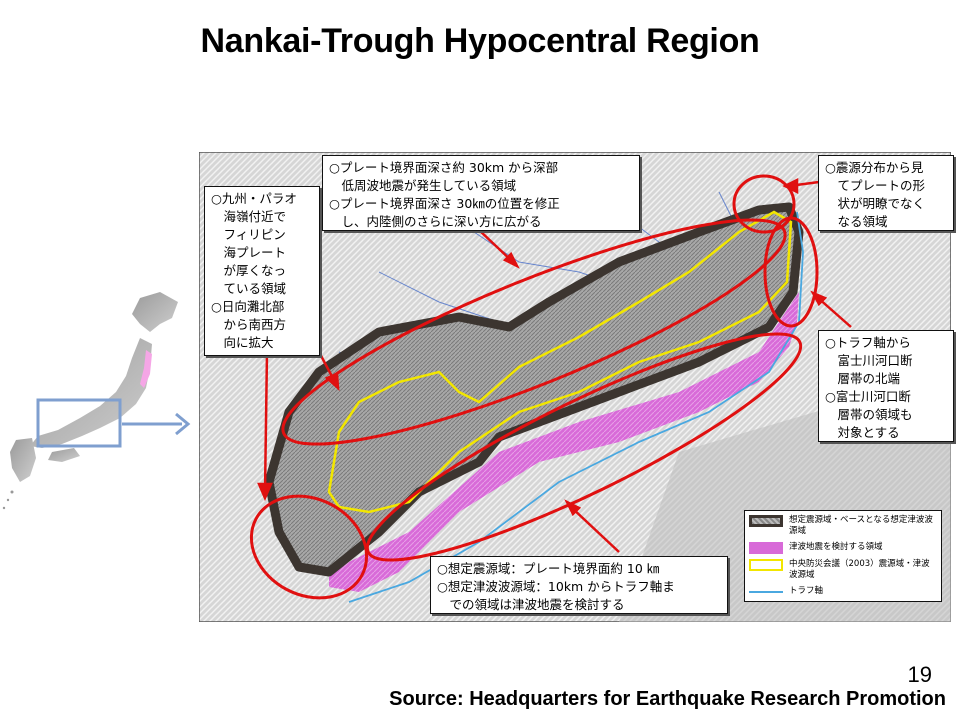 Image resolution: width=960 pixels, height=720 pixels. What do you see at coordinates (766, 521) in the screenshot?
I see `legend-swatch-assumed` at bounding box center [766, 521].